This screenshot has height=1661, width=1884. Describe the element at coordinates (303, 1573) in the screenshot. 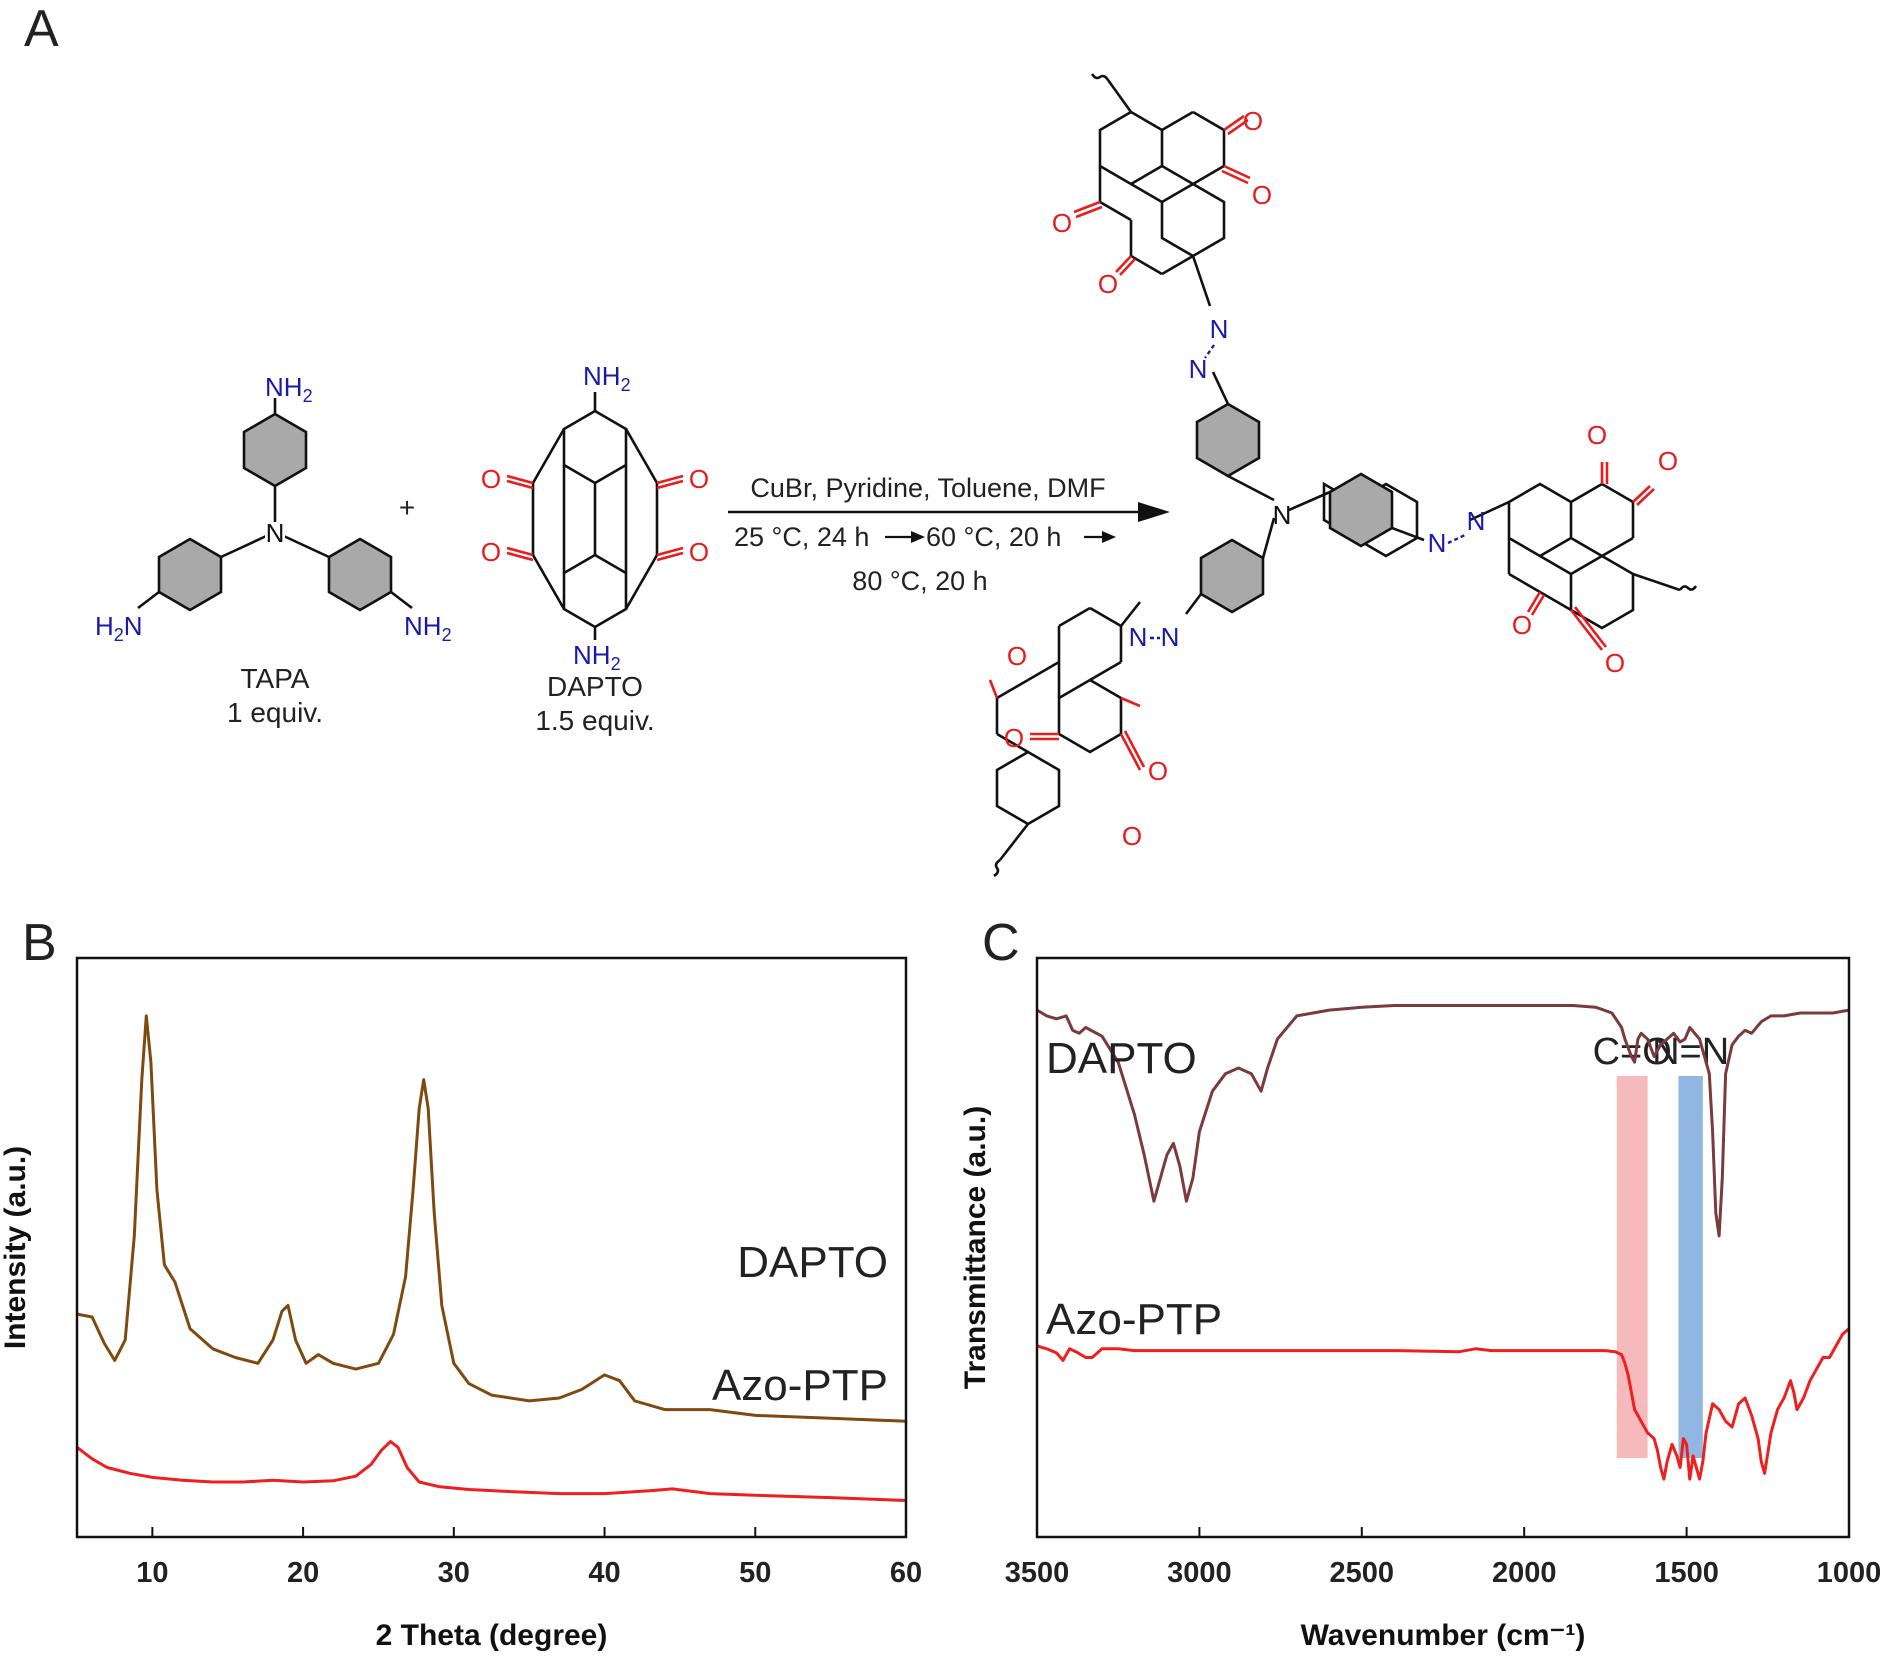

I see `x-tick-label: 20` at that location.